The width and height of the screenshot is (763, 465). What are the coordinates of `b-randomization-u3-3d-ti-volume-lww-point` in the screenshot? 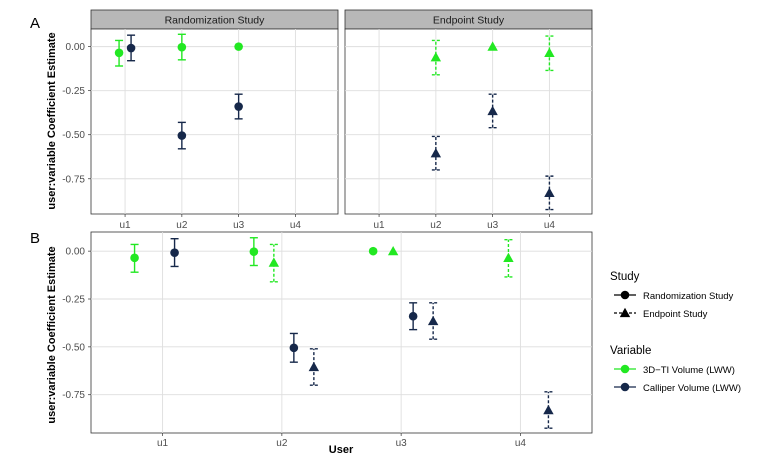 It's located at (373, 251).